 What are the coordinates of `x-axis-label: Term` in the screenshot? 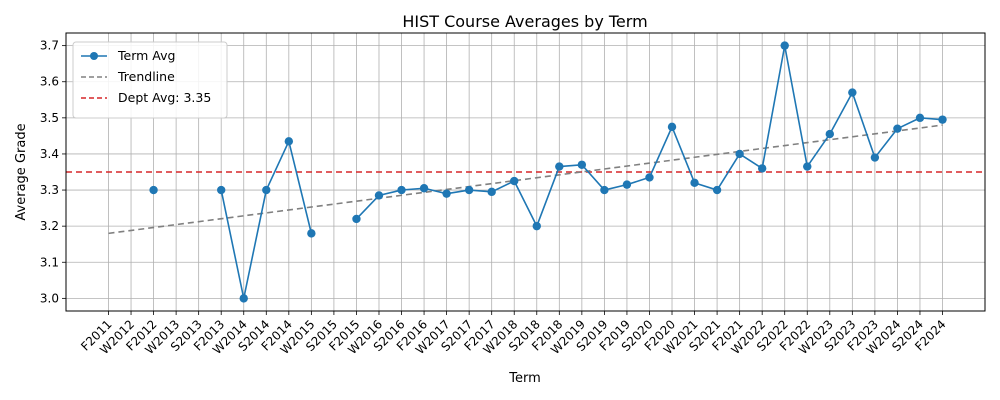 It's located at (524, 378).